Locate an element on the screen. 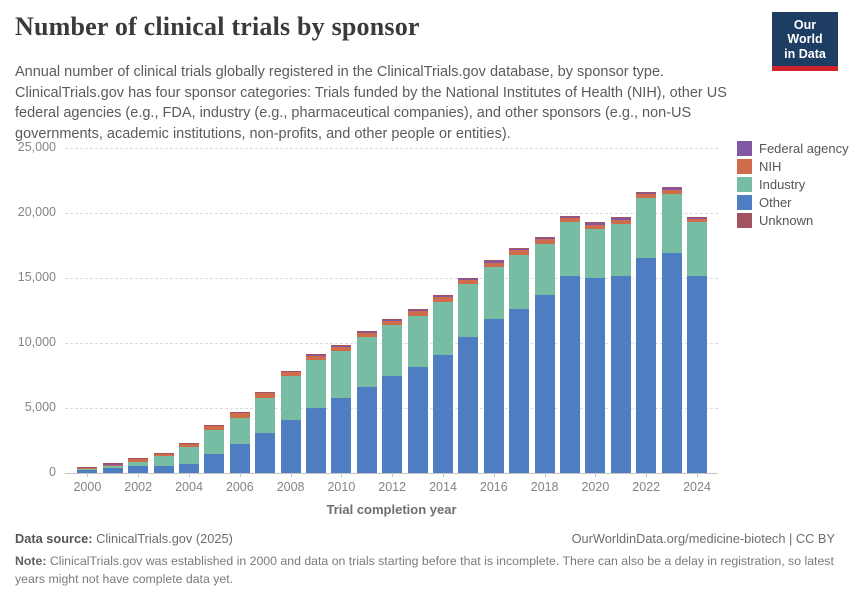 The image size is (850, 600). bar-2002 is located at coordinates (138, 465).